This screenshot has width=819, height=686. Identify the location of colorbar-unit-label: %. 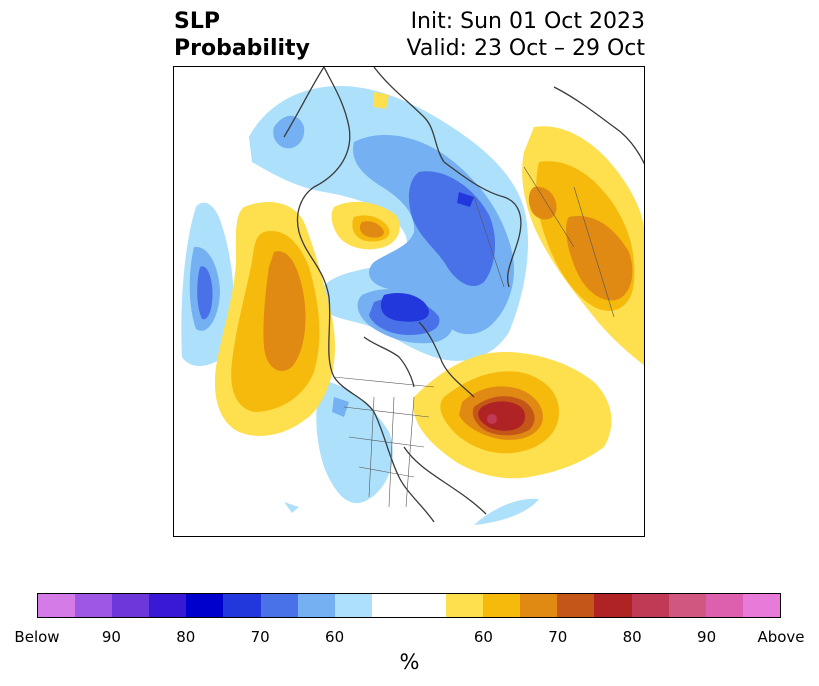
(409, 662).